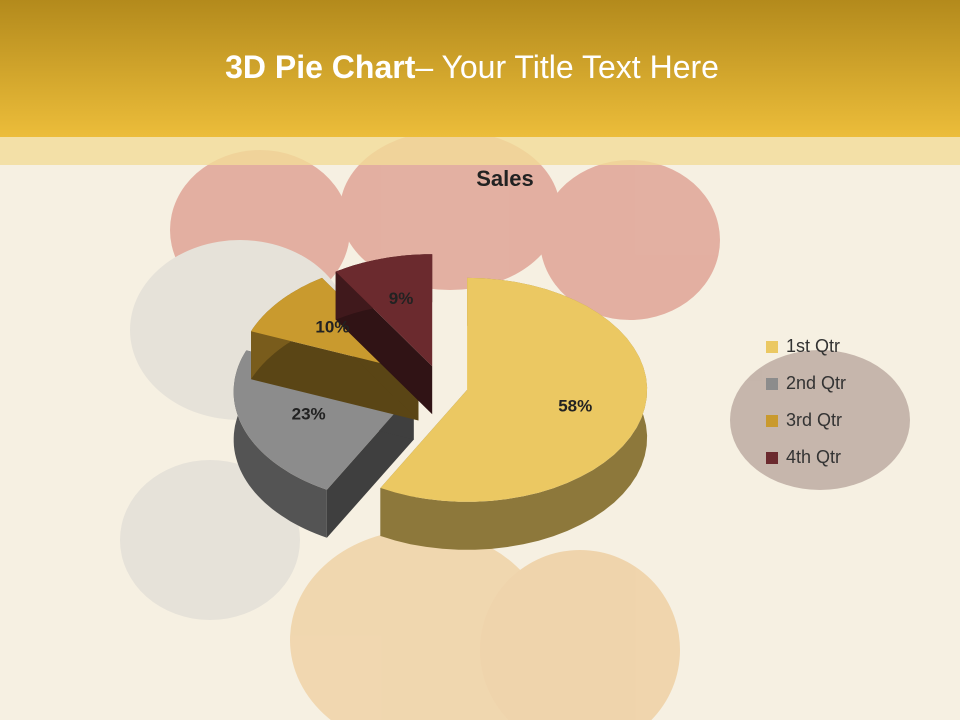 The image size is (960, 720). I want to click on data-label: 58%, so click(575, 406).